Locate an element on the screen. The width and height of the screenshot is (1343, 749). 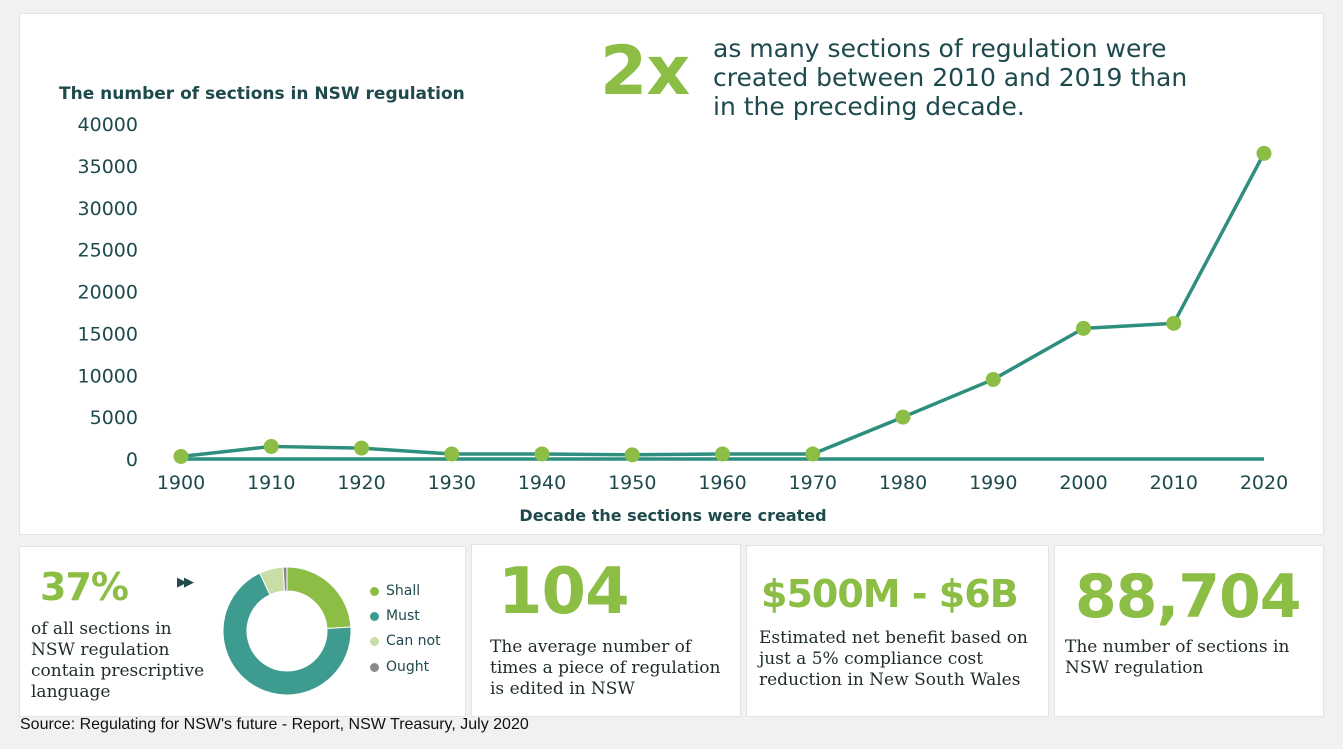
description-line: contain prescriptive is located at coordinates (118, 671).